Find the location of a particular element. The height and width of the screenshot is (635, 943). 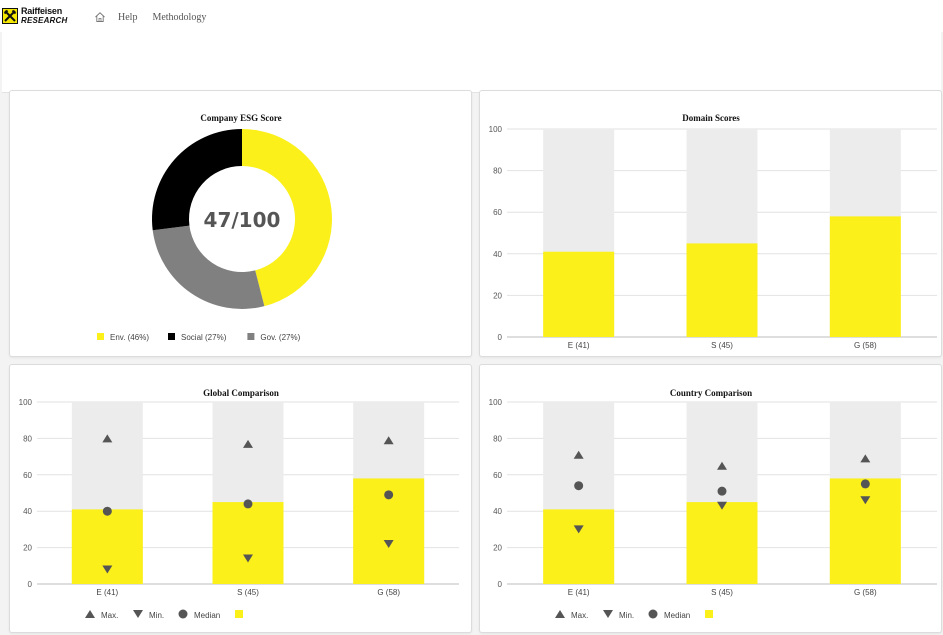

legend-label: Env. (46%) is located at coordinates (129, 337).